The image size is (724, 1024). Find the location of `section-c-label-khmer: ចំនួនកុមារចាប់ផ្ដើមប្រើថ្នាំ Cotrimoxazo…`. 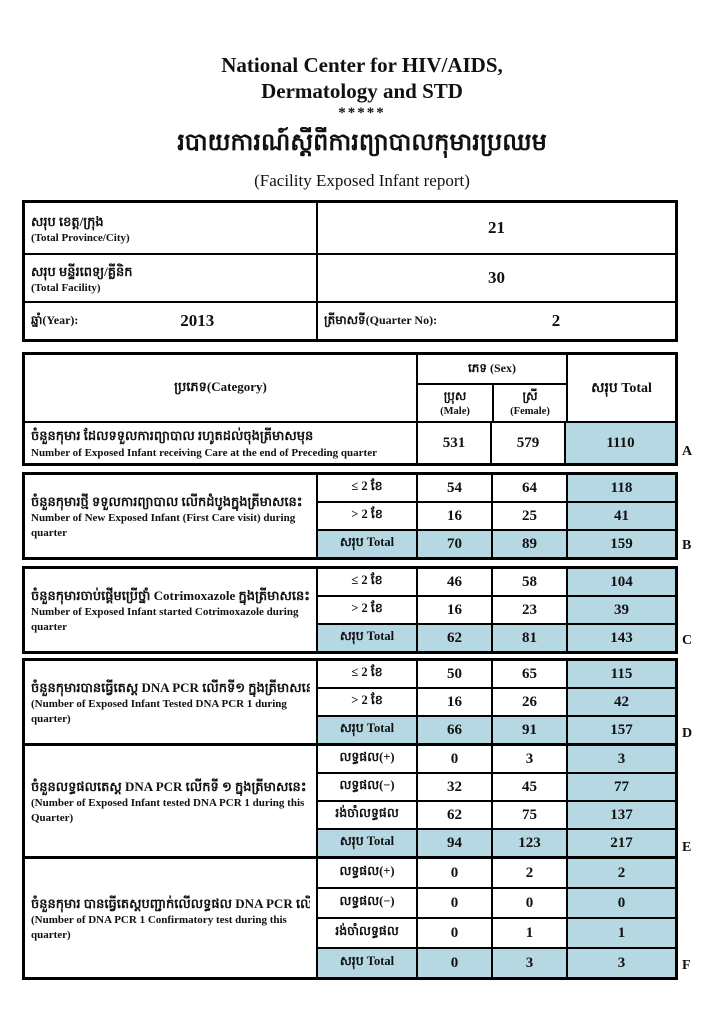

section-c-label-khmer: ចំនួនកុមារចាប់ផ្ដើមប្រើថ្នាំ Cotrimoxazo… is located at coordinates (170, 595).